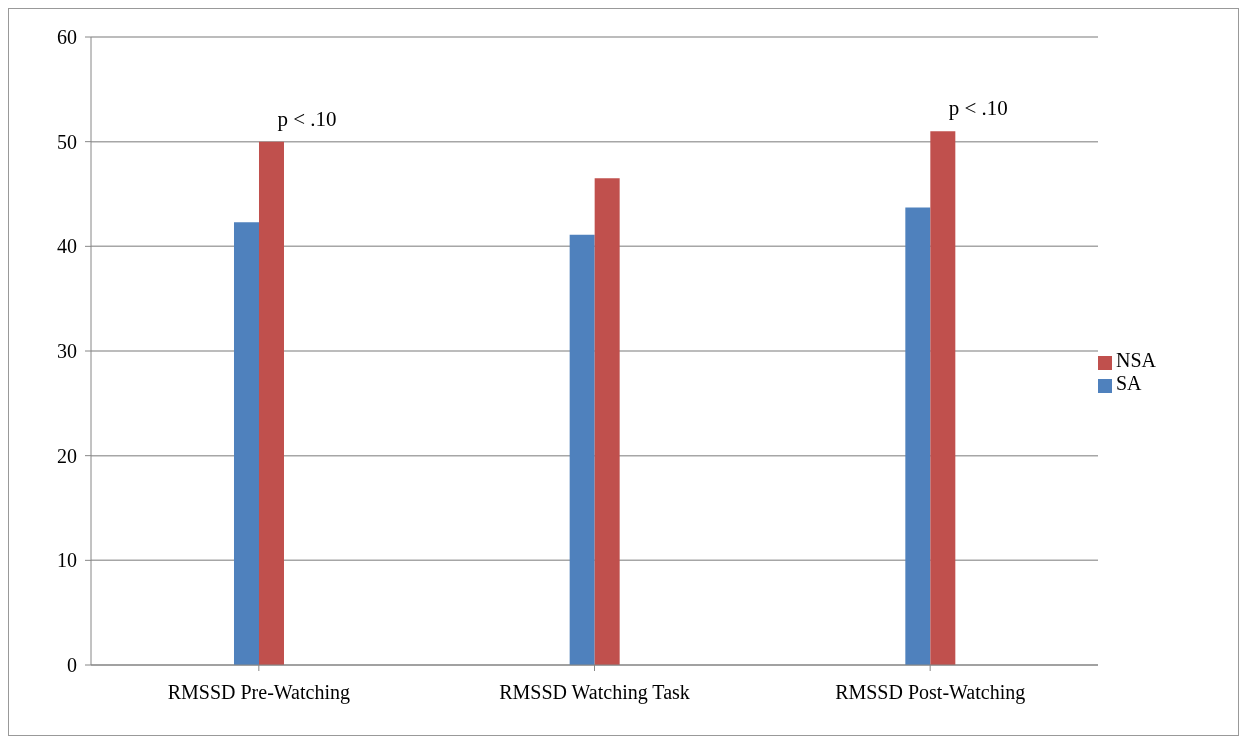 This screenshot has width=1247, height=744. Describe the element at coordinates (258, 693) in the screenshot. I see `x-tick-label: RMSSD Pre-Watching` at that location.